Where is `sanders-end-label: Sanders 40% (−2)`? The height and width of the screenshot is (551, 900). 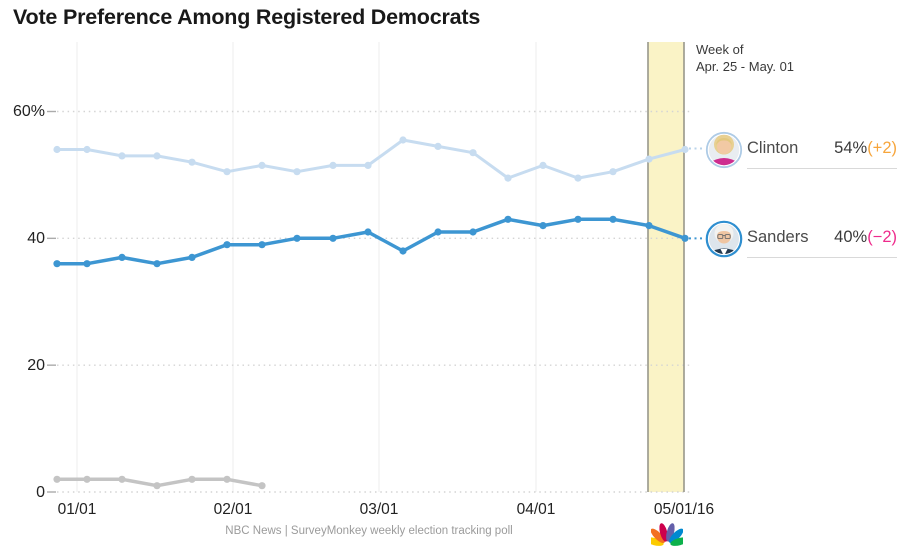 sanders-end-label: Sanders 40% (−2) is located at coordinates (801, 239).